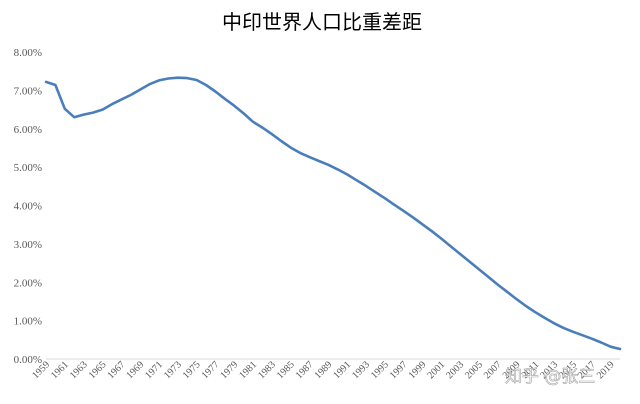  I want to click on x-tick-label: 1969, so click(135, 370).